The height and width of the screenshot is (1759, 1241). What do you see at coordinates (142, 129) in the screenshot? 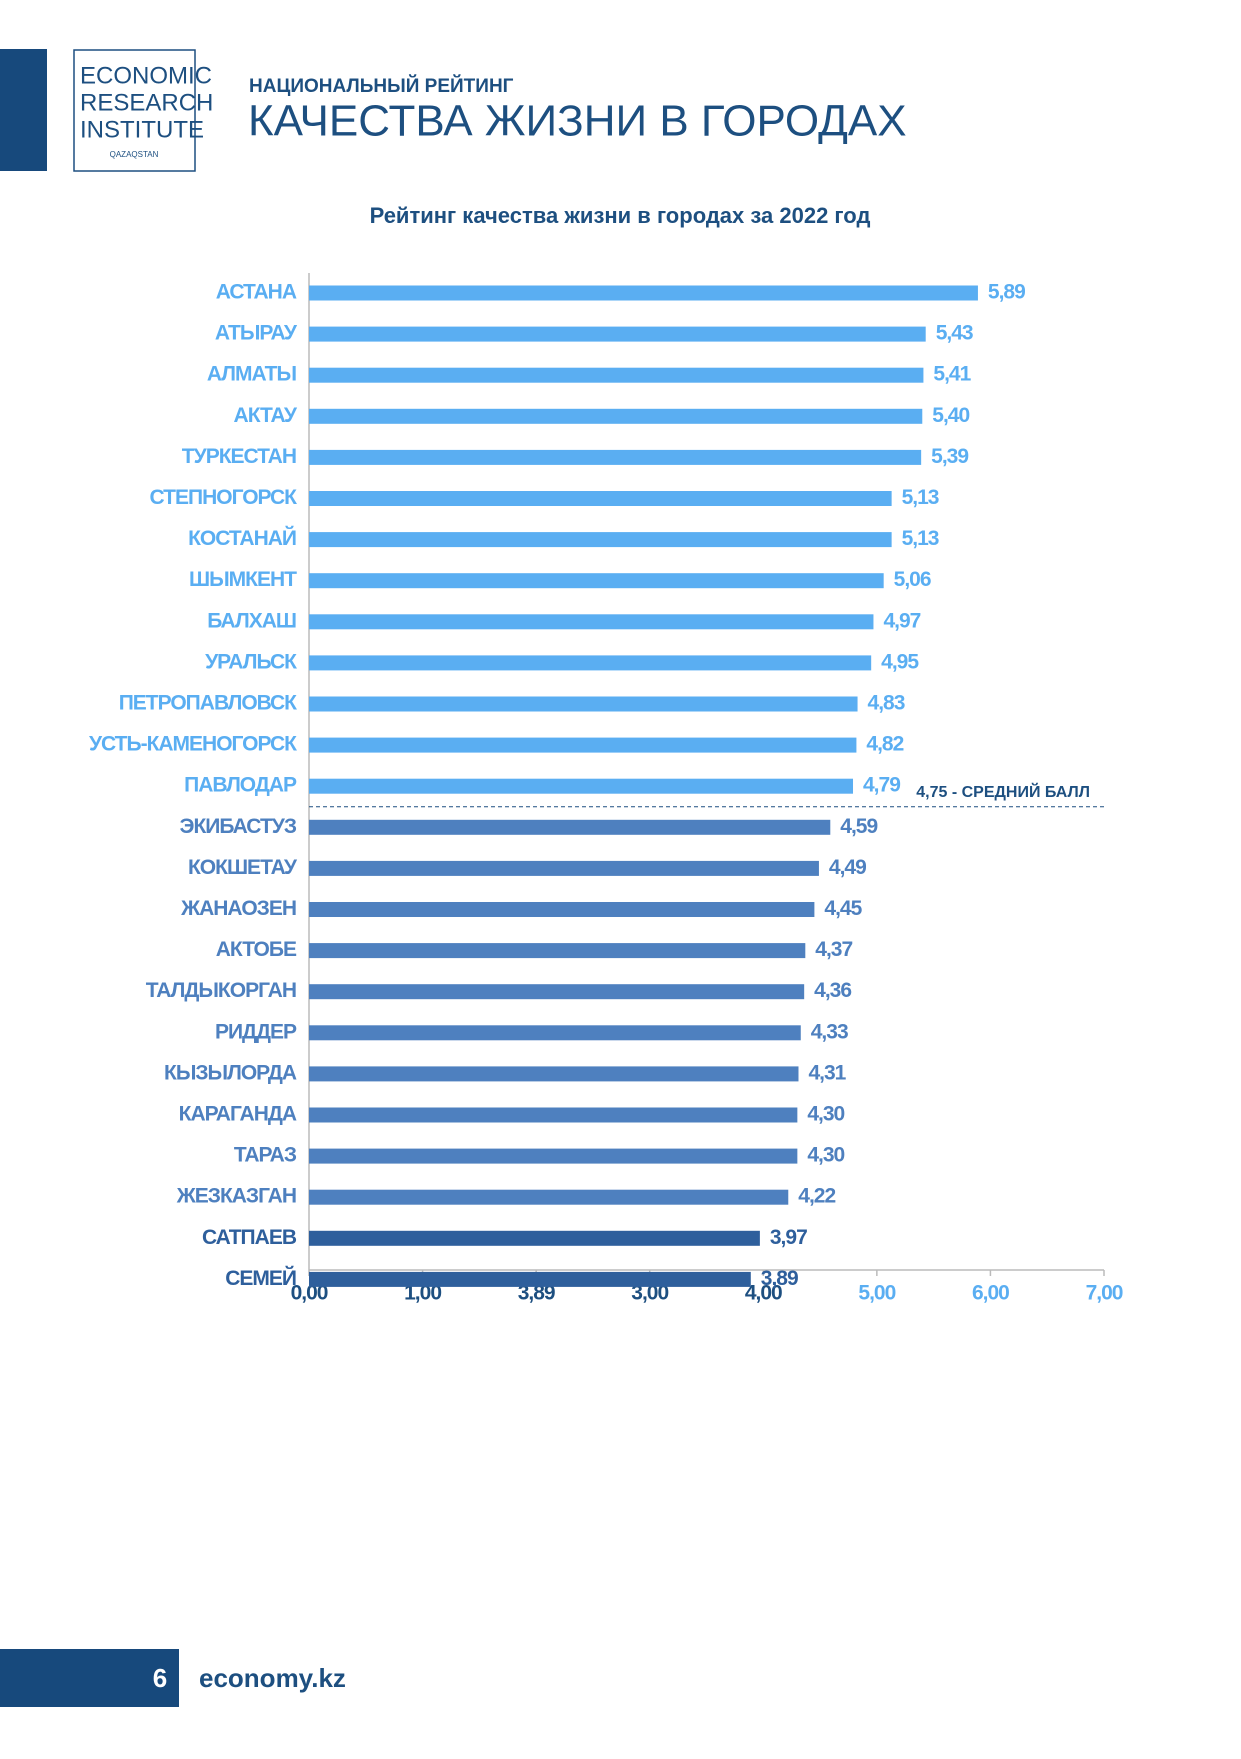
I see `logo-text: INSTITUTE` at bounding box center [142, 129].